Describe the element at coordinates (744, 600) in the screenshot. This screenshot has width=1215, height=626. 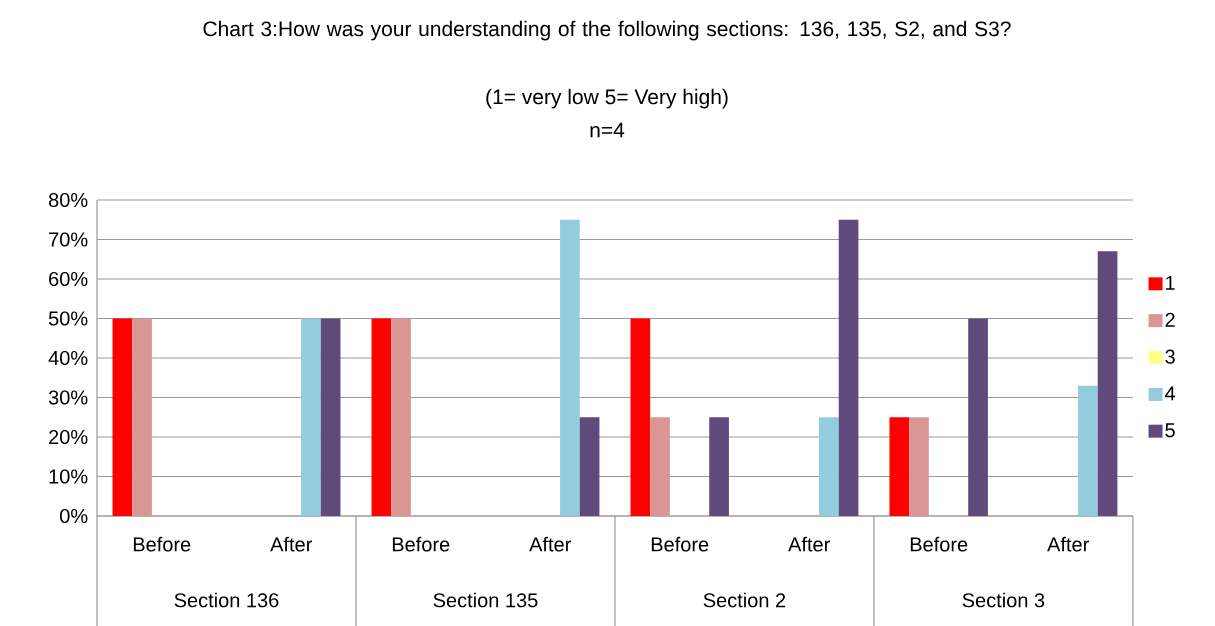
I see `text: Section 2` at that location.